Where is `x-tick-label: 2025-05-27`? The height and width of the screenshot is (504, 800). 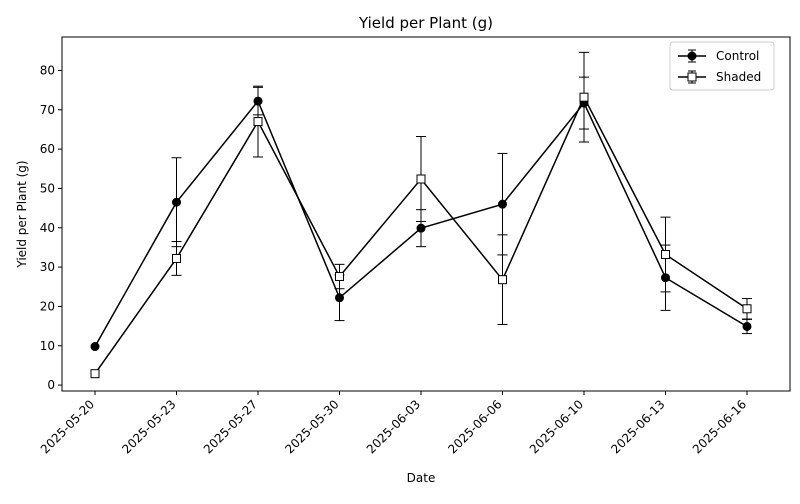
x-tick-label: 2025-05-27 is located at coordinates (230, 426).